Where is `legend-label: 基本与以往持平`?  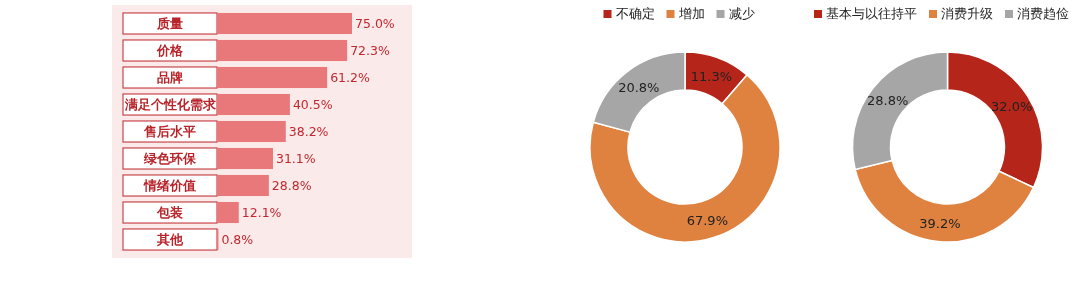
legend-label: 基本与以往持平 is located at coordinates (871, 13).